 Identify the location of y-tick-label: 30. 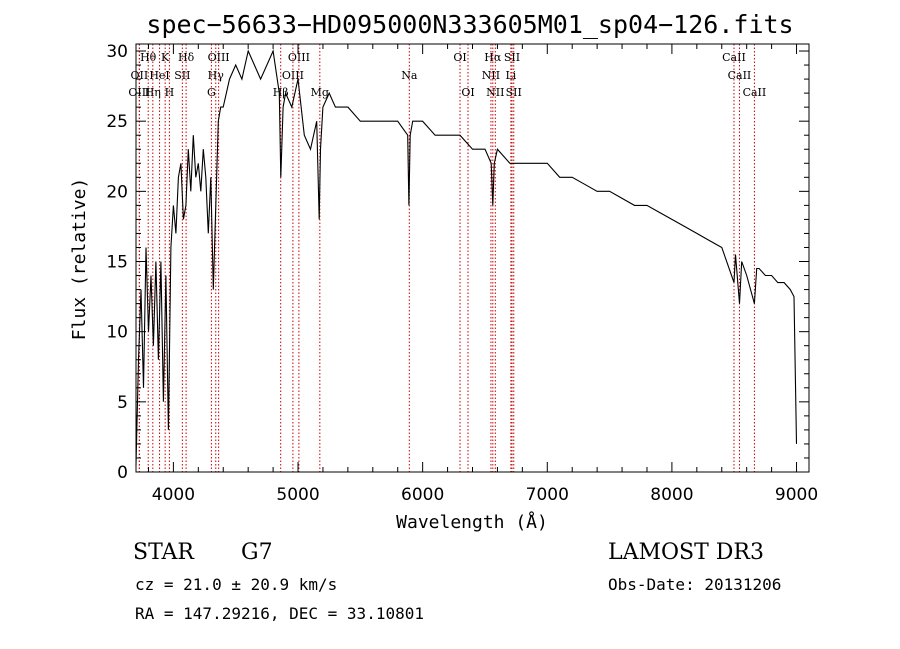
(117, 52).